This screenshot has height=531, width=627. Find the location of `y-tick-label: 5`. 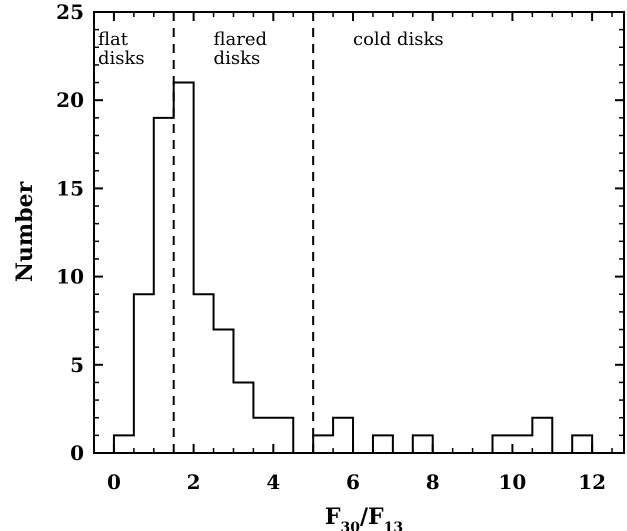

y-tick-label: 5 is located at coordinates (77, 365).